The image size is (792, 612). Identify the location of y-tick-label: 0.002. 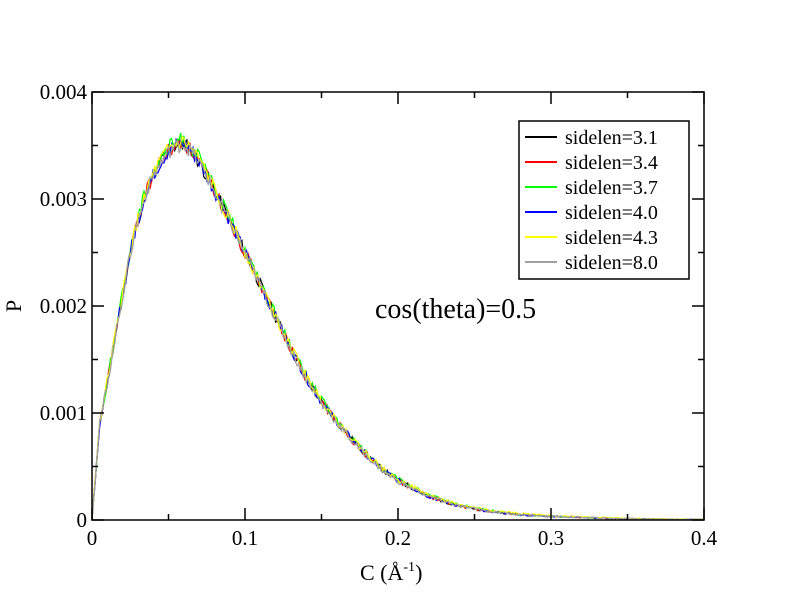
(63, 306).